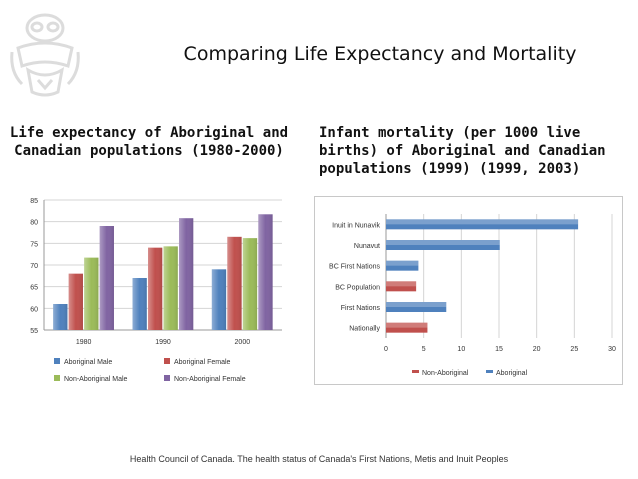  What do you see at coordinates (45, 55) in the screenshot?
I see `haida-logo` at bounding box center [45, 55].